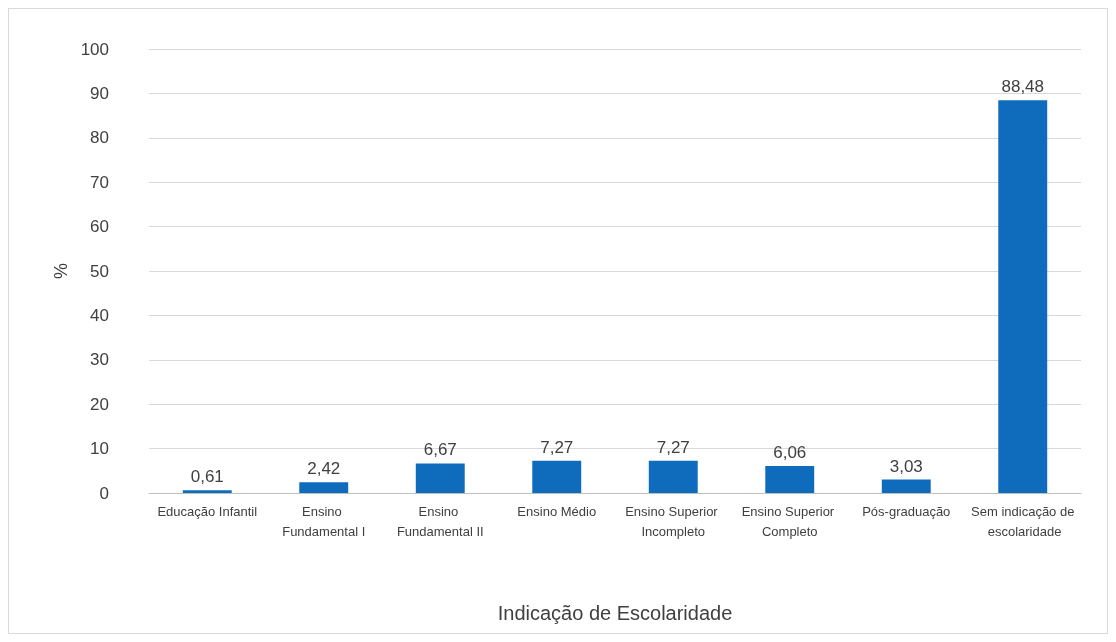  Describe the element at coordinates (557, 511) in the screenshot. I see `x-tick-label: Ensino Médio` at that location.